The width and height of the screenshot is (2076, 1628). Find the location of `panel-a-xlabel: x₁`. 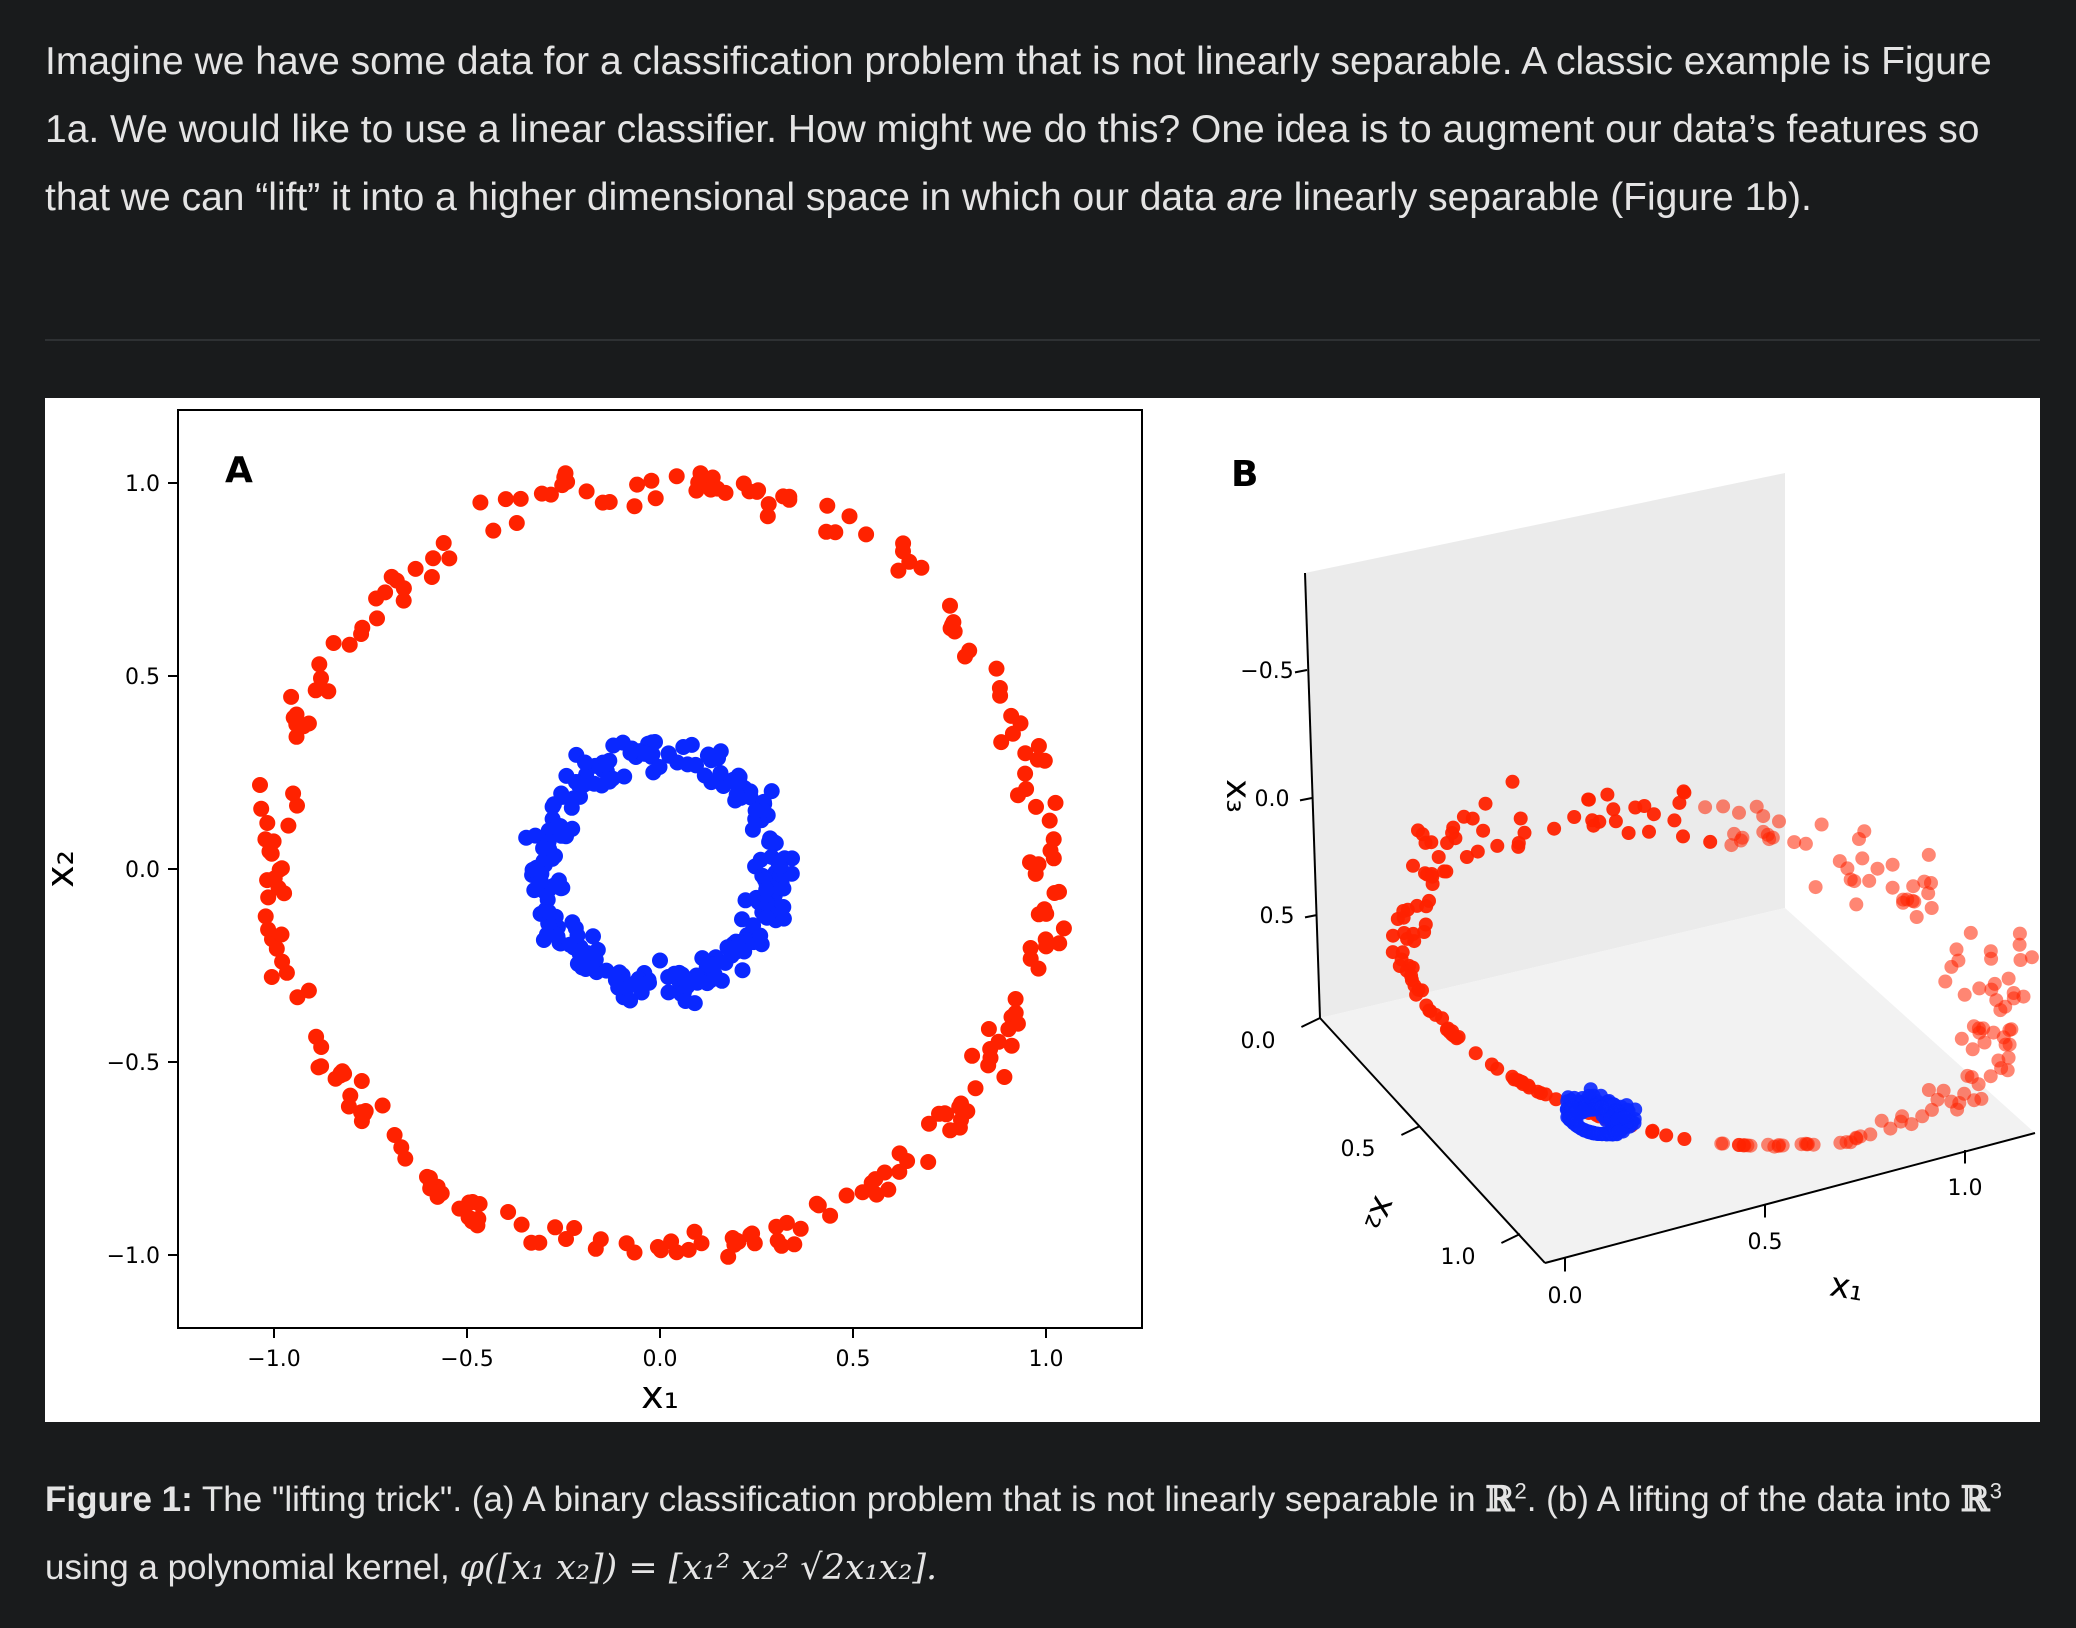

panel-a-xlabel: x₁ is located at coordinates (660, 1395).